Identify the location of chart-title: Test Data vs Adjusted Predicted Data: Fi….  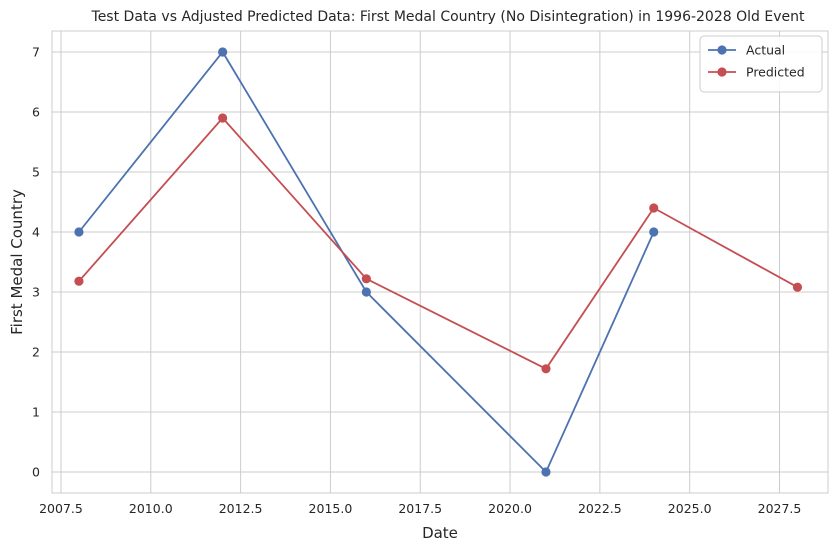
(448, 17).